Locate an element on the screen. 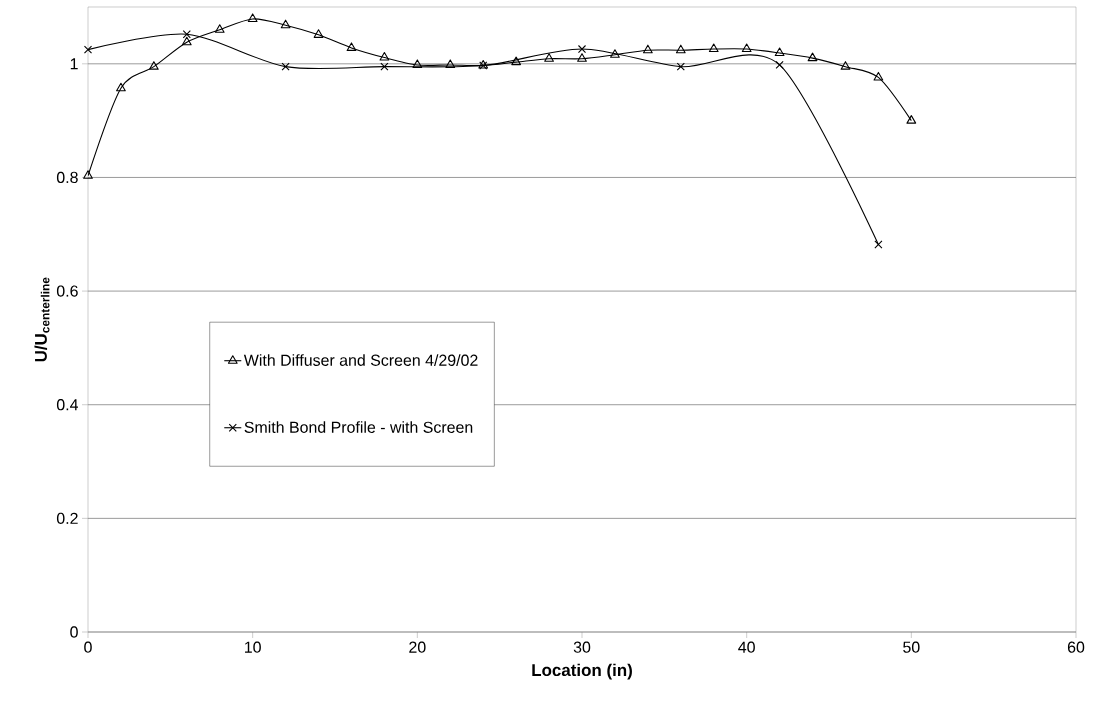 This screenshot has width=1094, height=723. x-tick-label: 0 is located at coordinates (88, 647).